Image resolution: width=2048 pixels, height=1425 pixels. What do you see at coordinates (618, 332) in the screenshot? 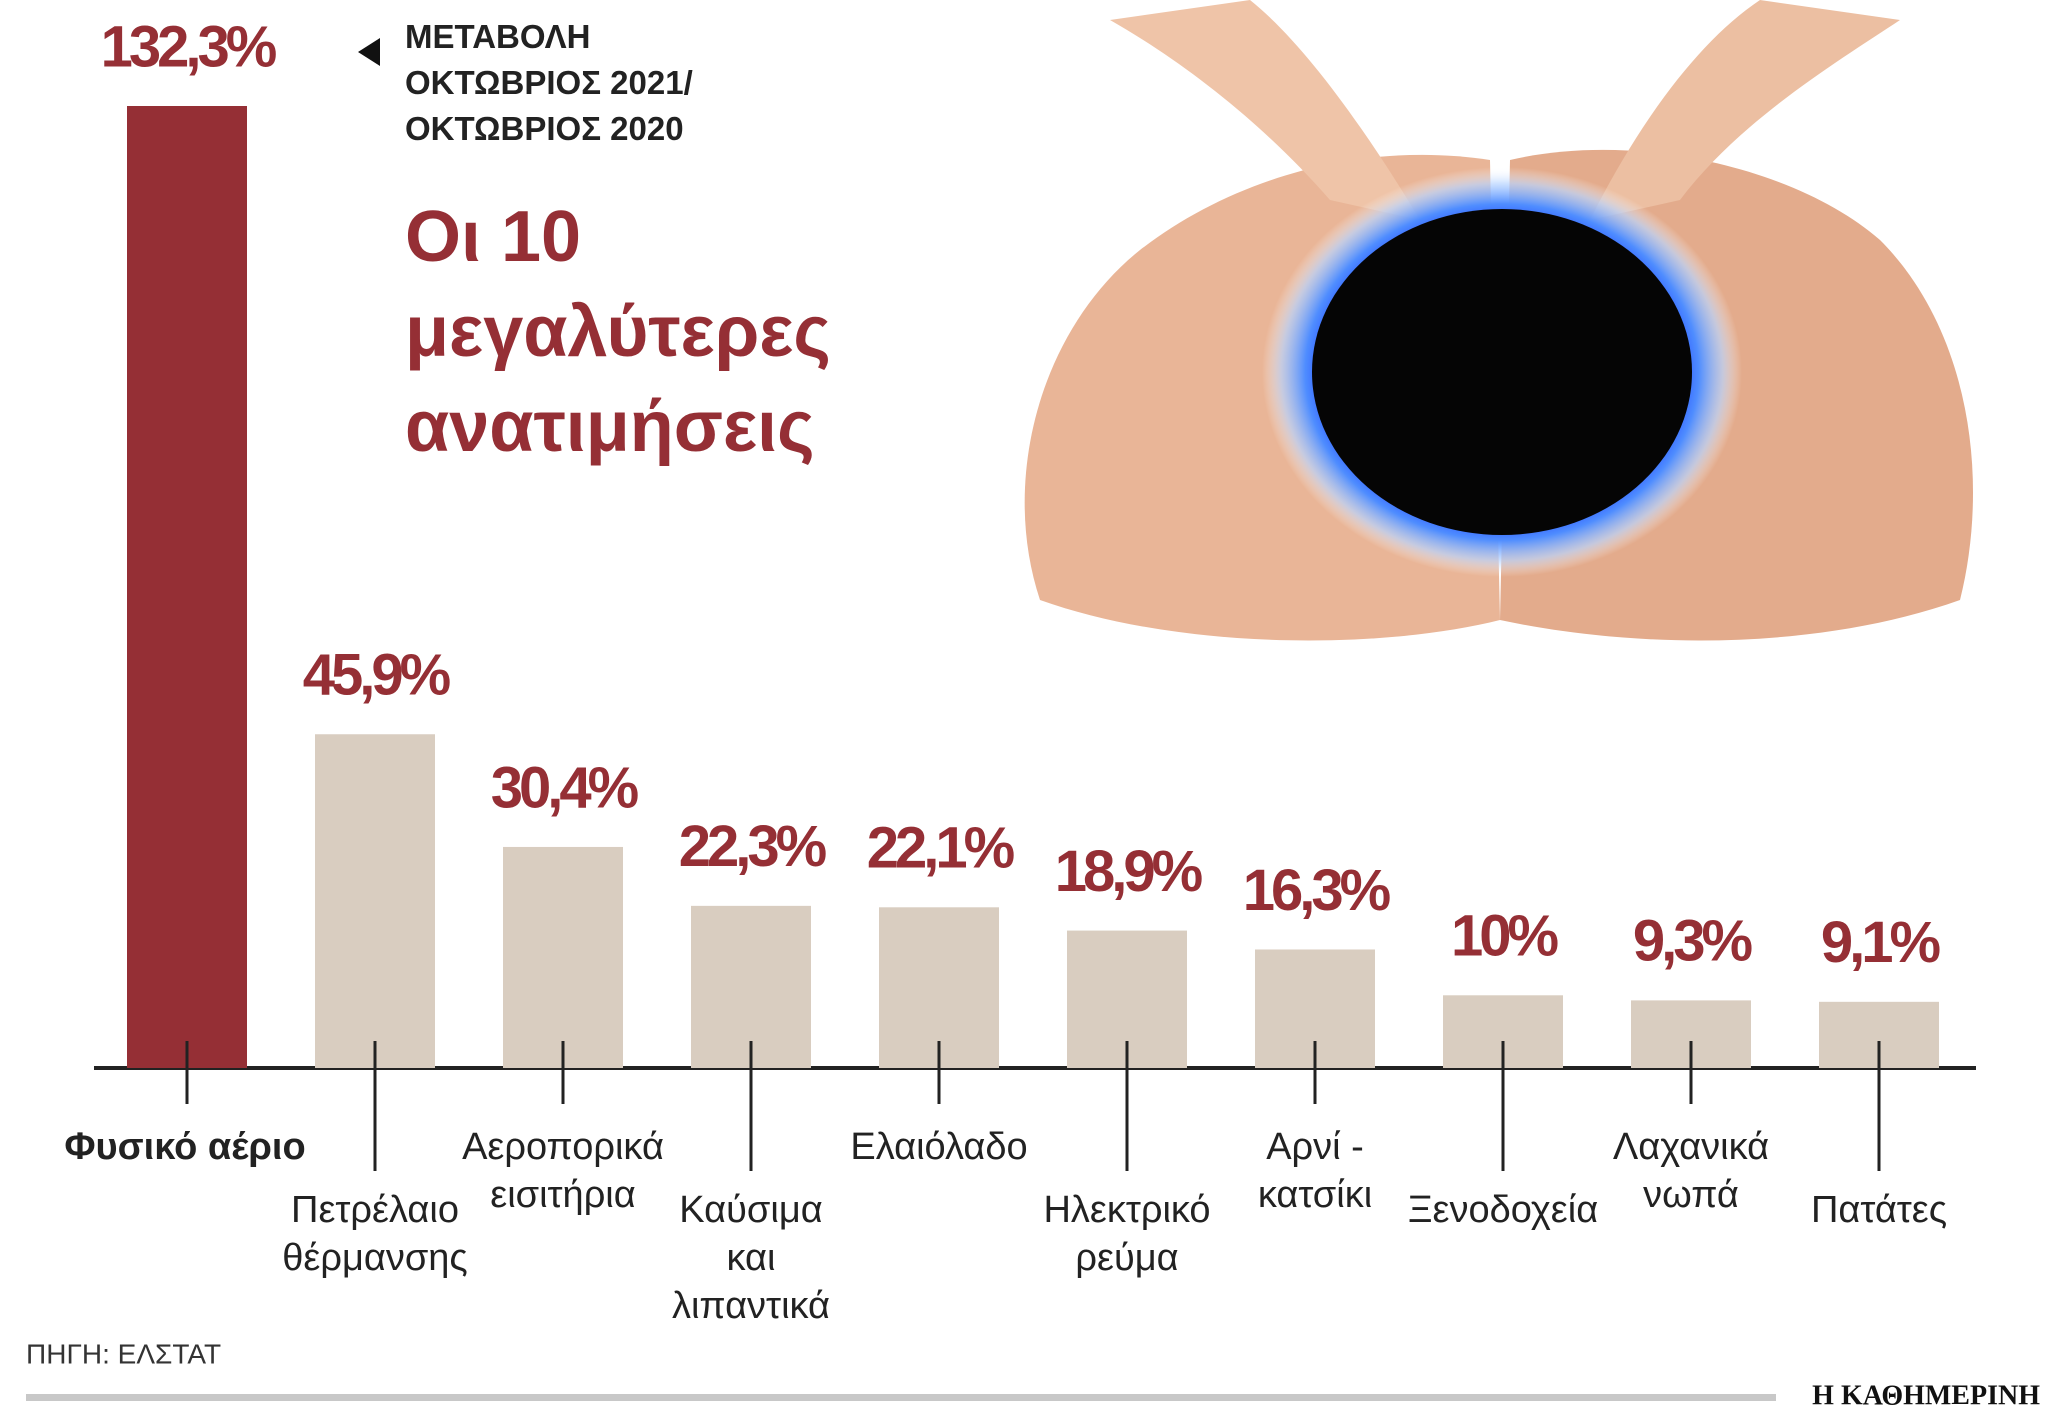
I see `chart-title: Οι 10 μεγαλύτερες ανατιμήσεις` at bounding box center [618, 332].